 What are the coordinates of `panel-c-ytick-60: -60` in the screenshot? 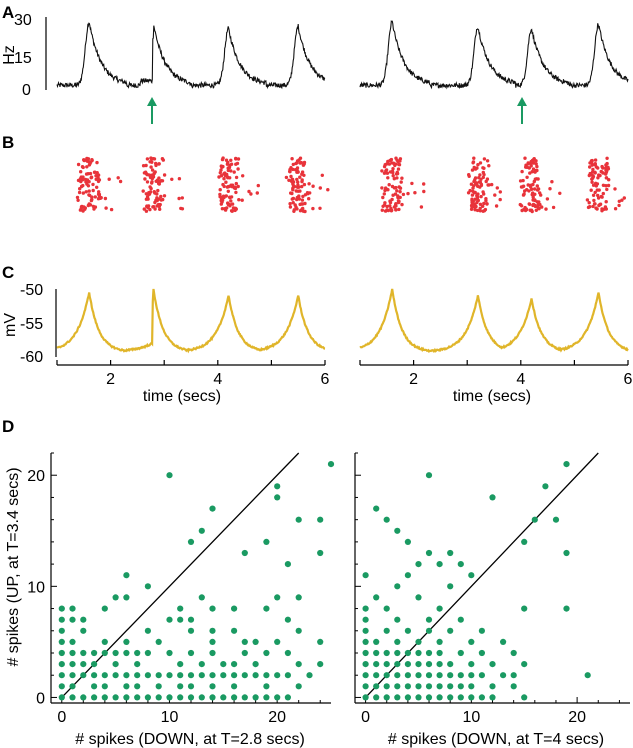 It's located at (31, 357).